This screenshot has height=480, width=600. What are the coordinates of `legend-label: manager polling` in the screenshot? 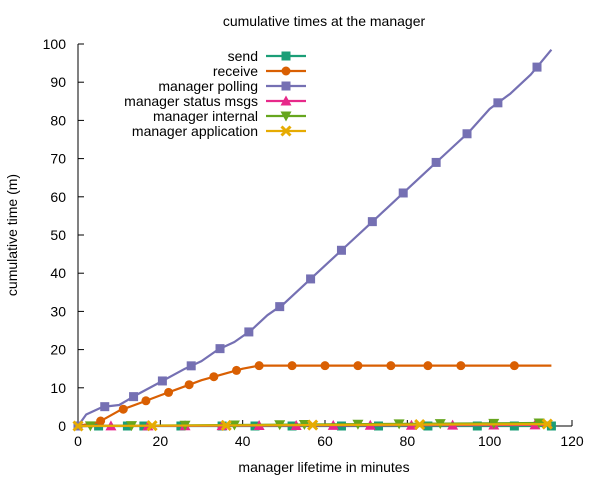 It's located at (208, 86).